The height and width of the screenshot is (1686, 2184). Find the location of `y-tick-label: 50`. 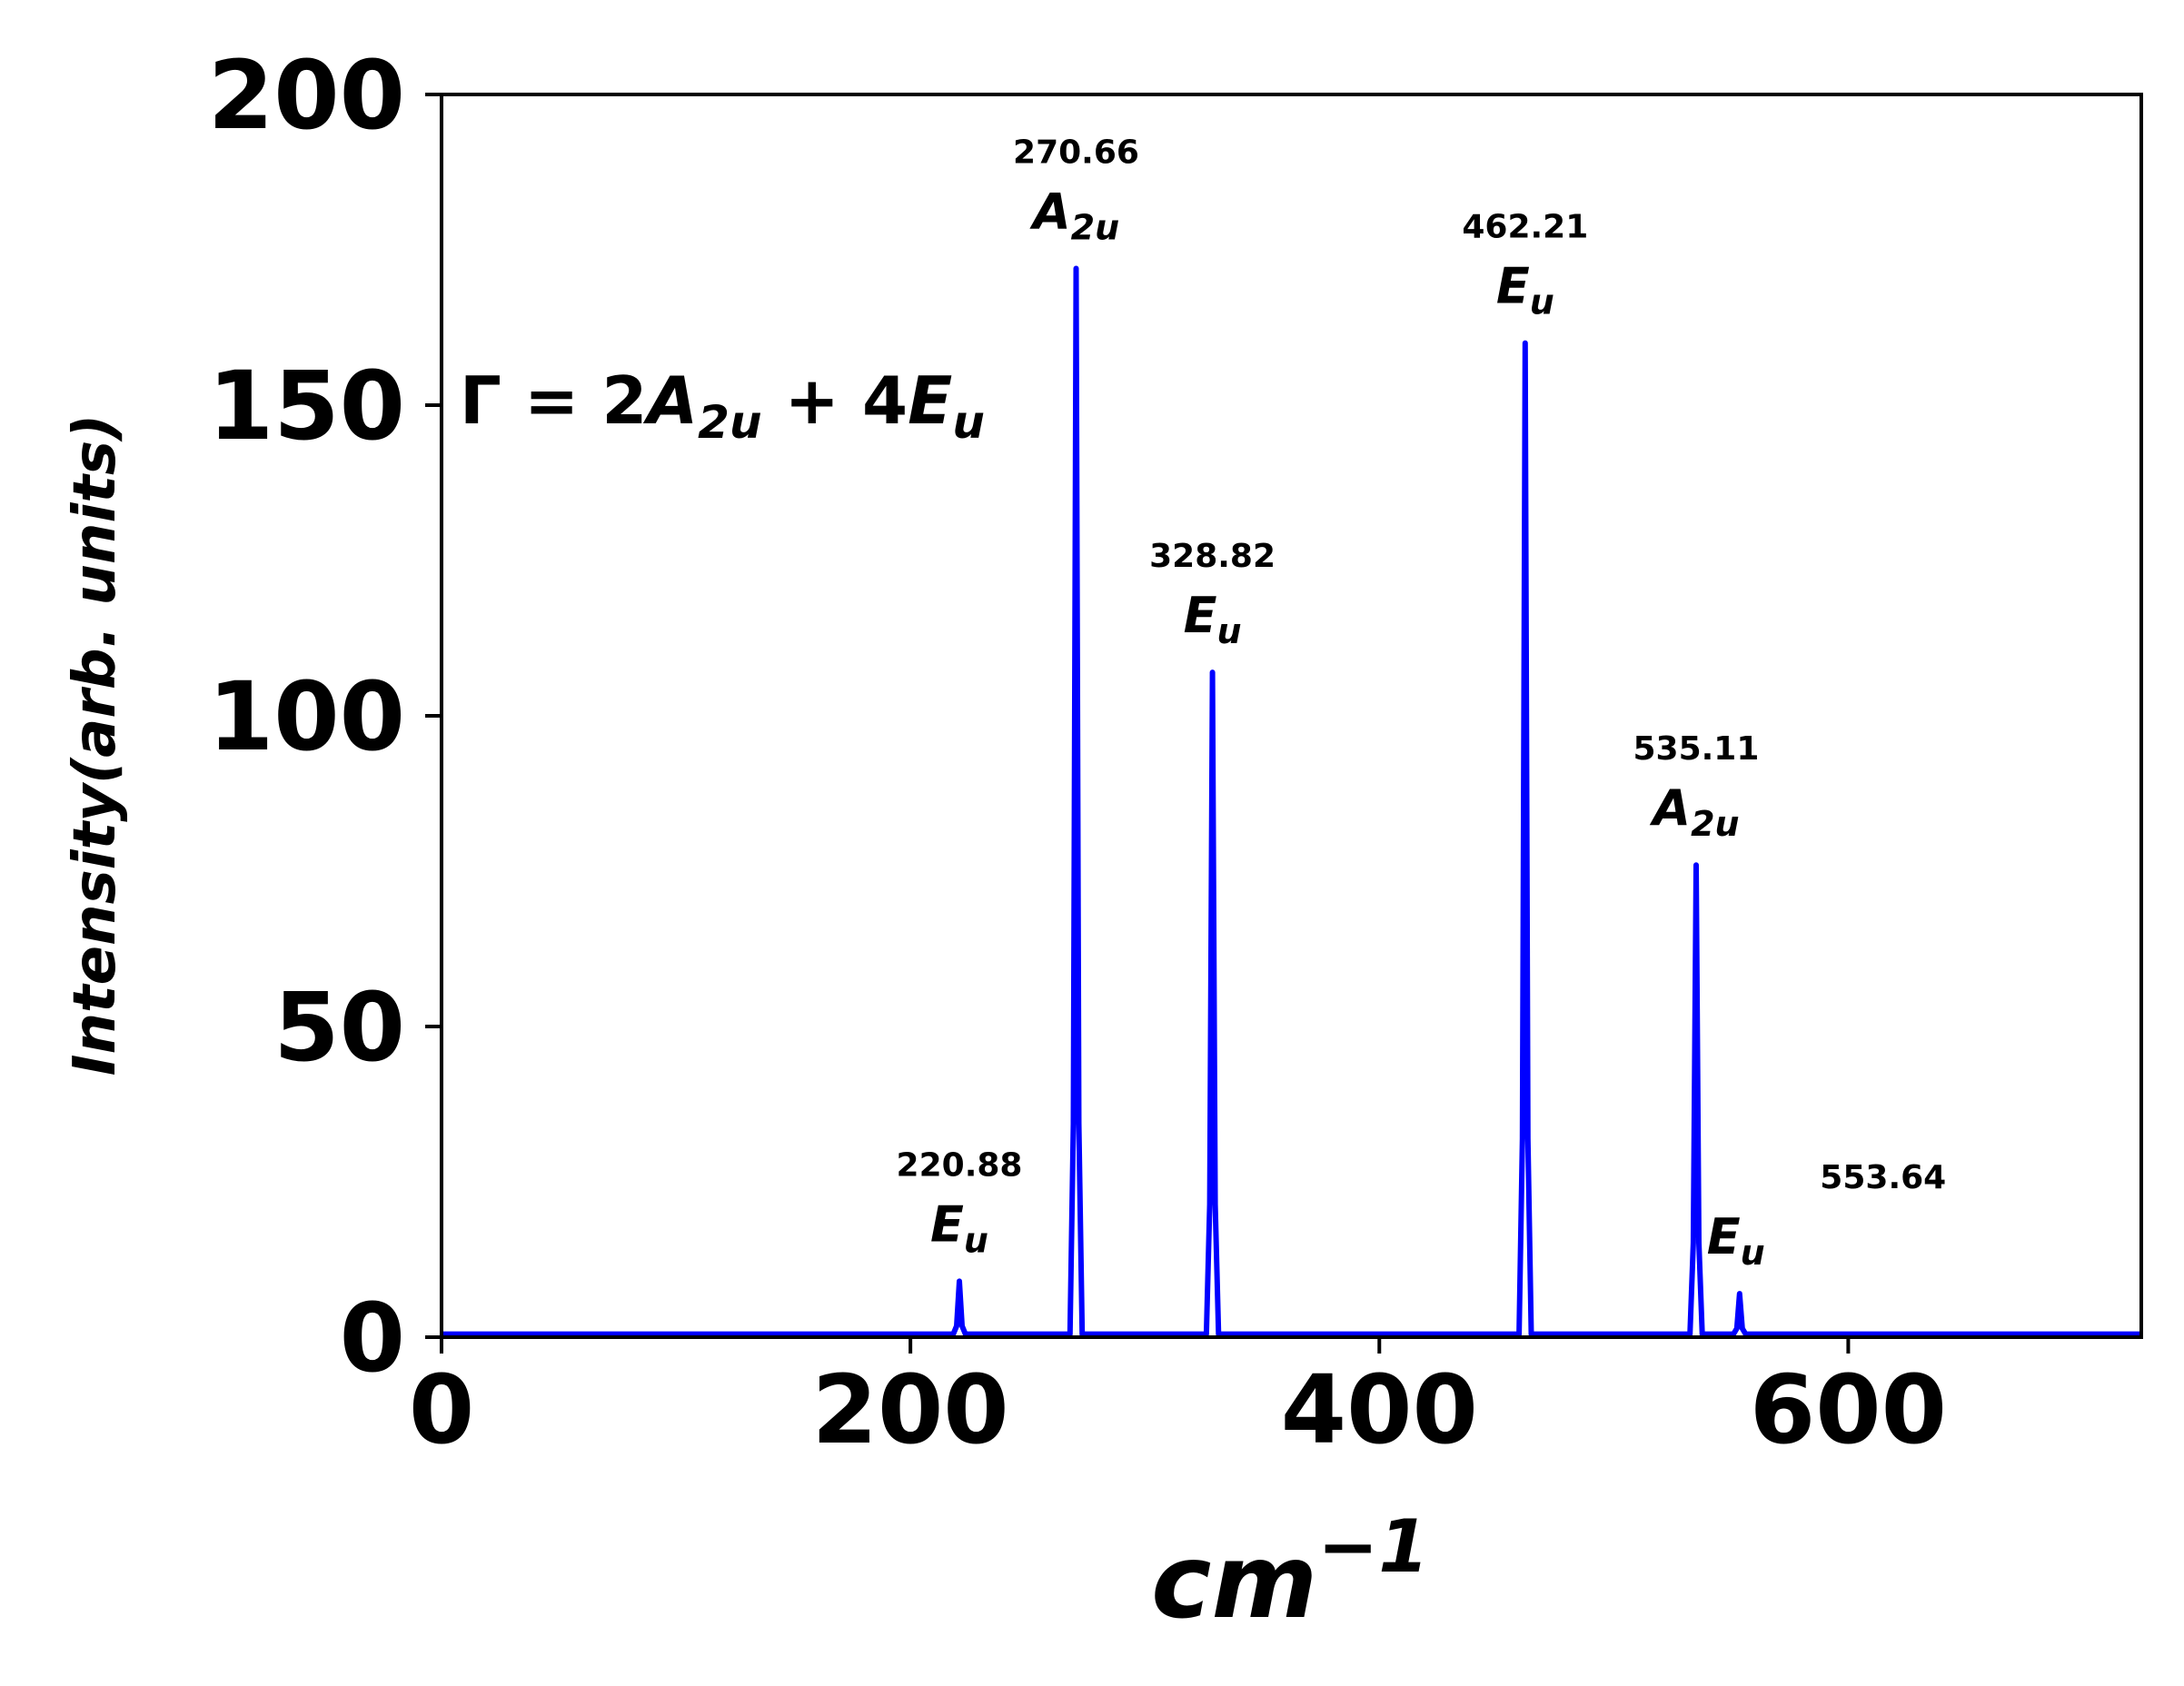

y-tick-label: 50 is located at coordinates (339, 1027).